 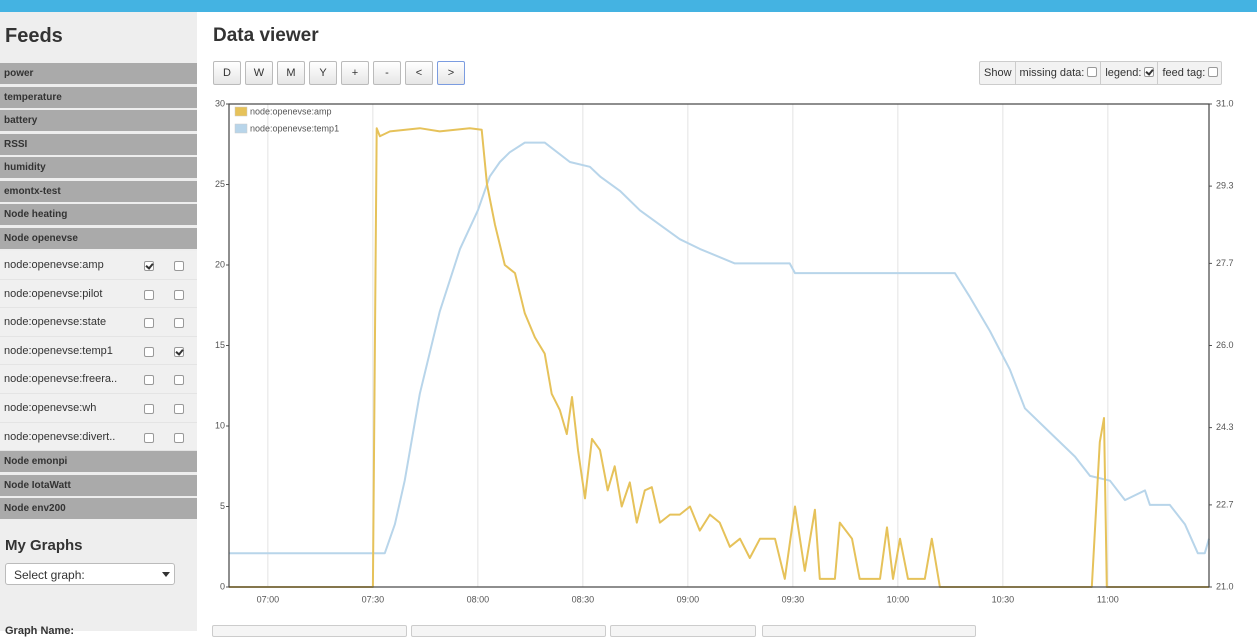 I want to click on feed-row: node:openevse:temp1, so click(x=98, y=351).